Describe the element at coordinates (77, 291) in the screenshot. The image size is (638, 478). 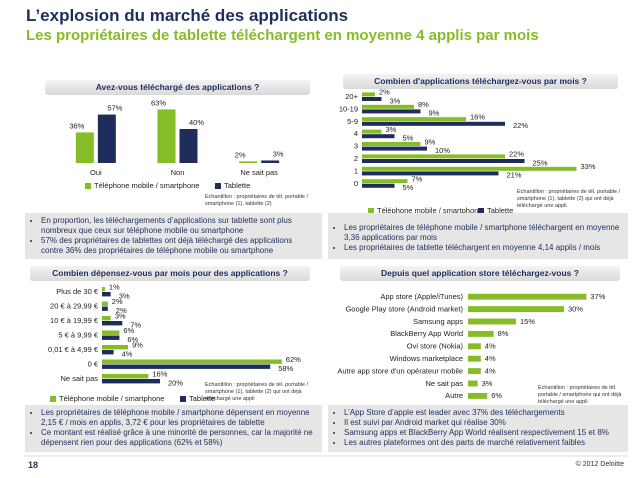
I see `y-tick-label: Plus de 30 €` at that location.